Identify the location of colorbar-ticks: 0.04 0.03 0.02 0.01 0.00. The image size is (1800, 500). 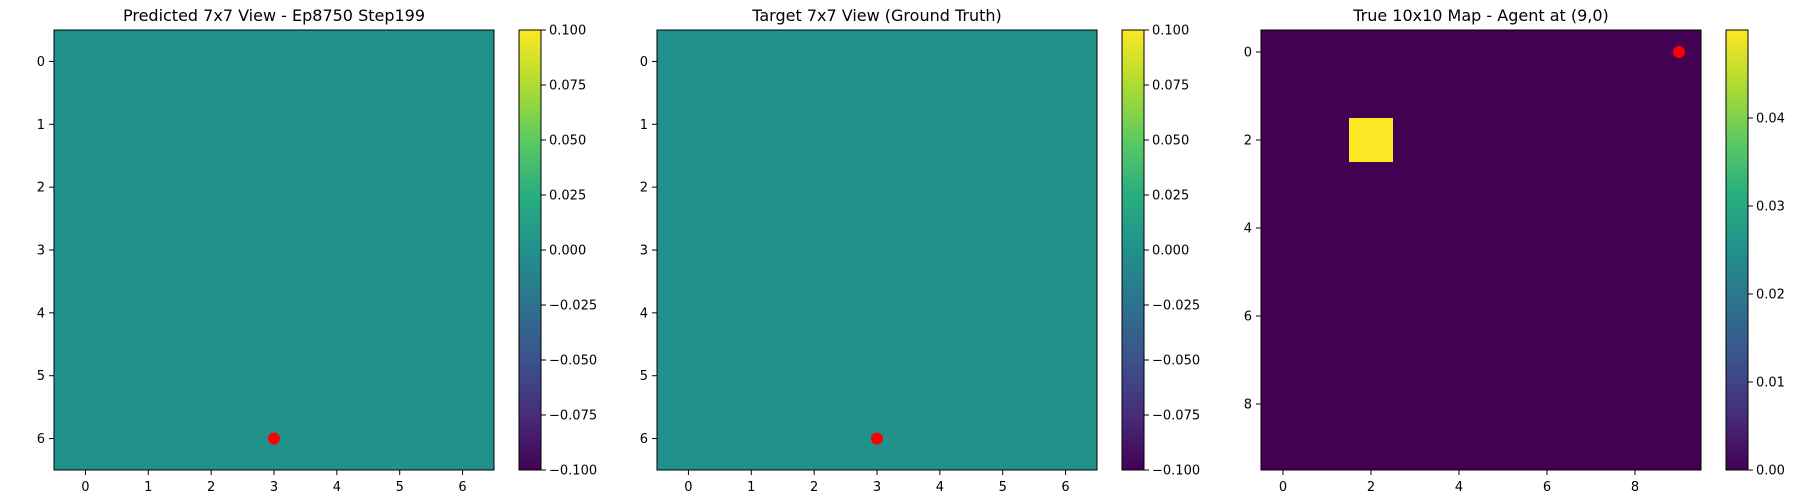
(1766, 295).